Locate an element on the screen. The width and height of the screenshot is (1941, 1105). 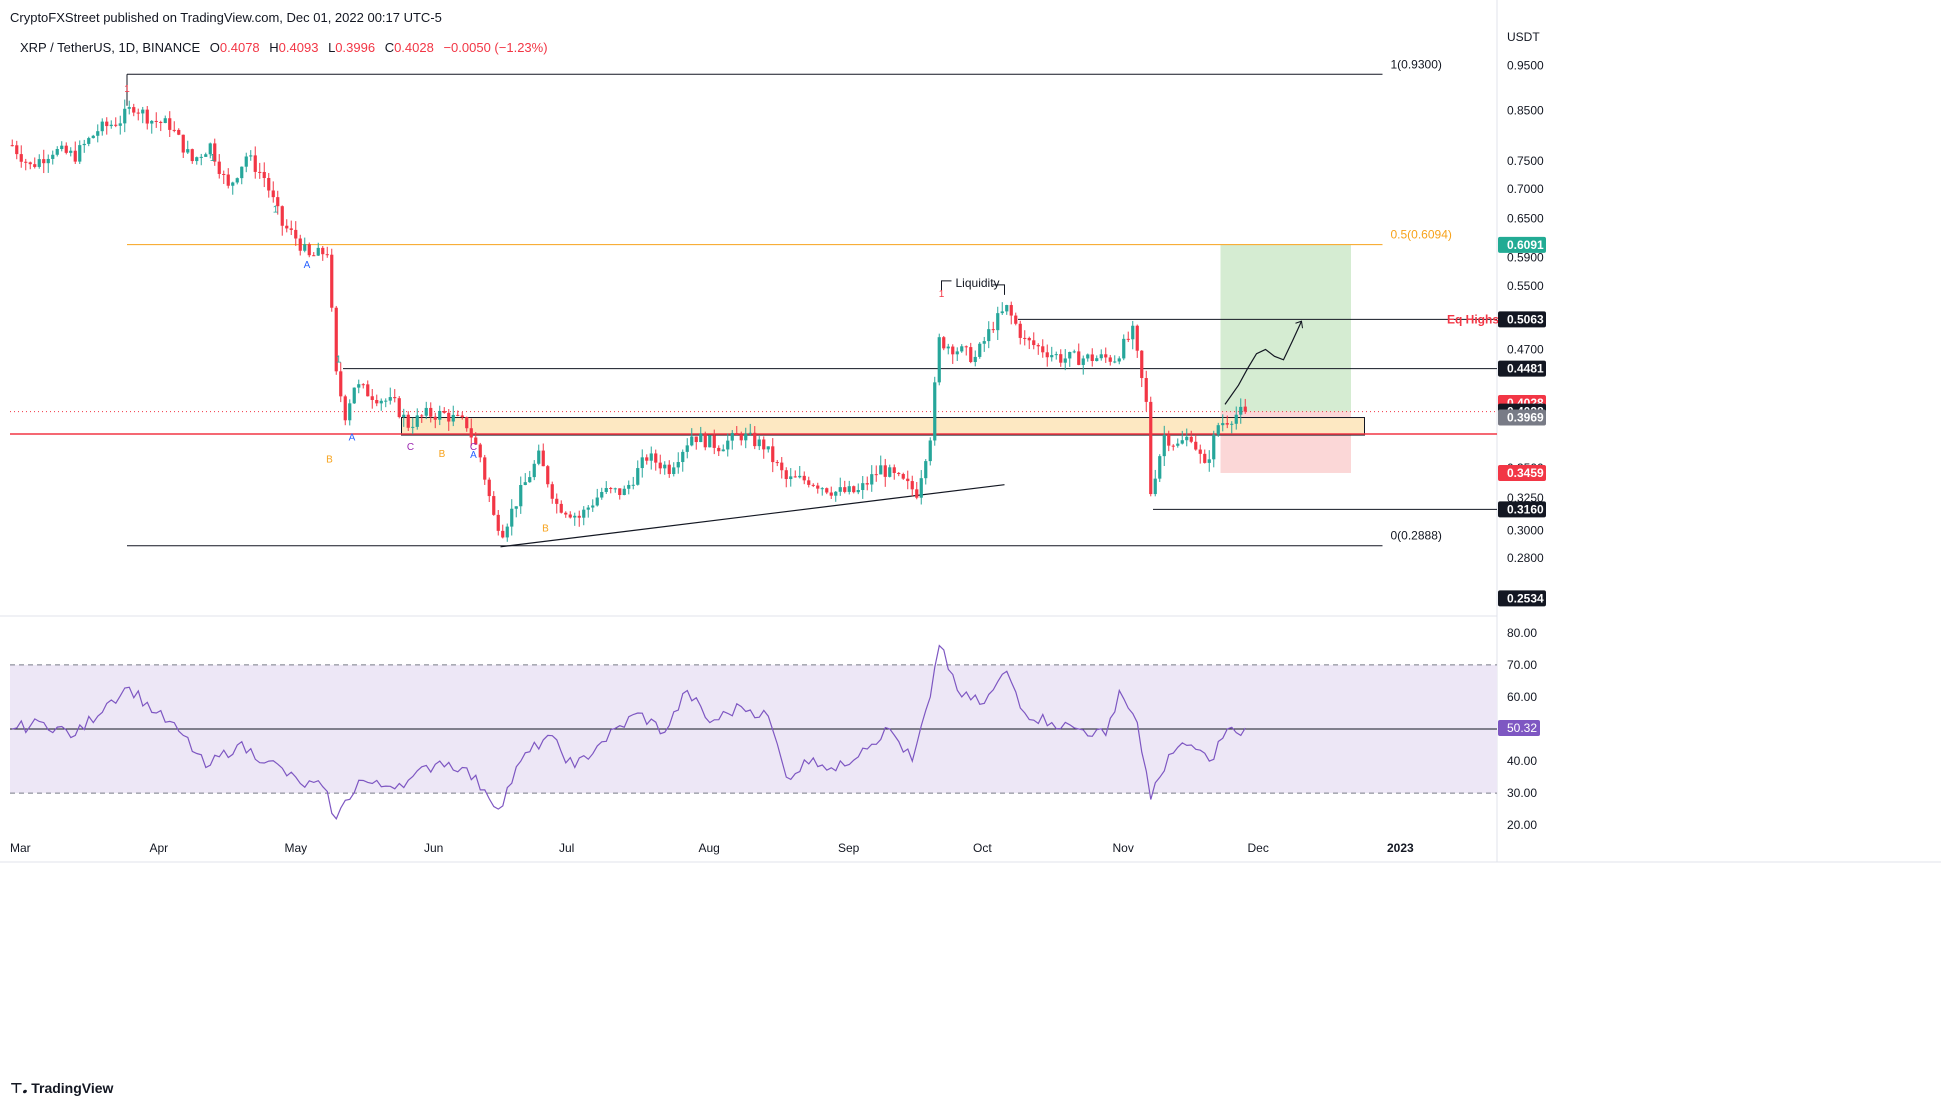
price-tick-label: 0.9500 is located at coordinates (1525, 66).